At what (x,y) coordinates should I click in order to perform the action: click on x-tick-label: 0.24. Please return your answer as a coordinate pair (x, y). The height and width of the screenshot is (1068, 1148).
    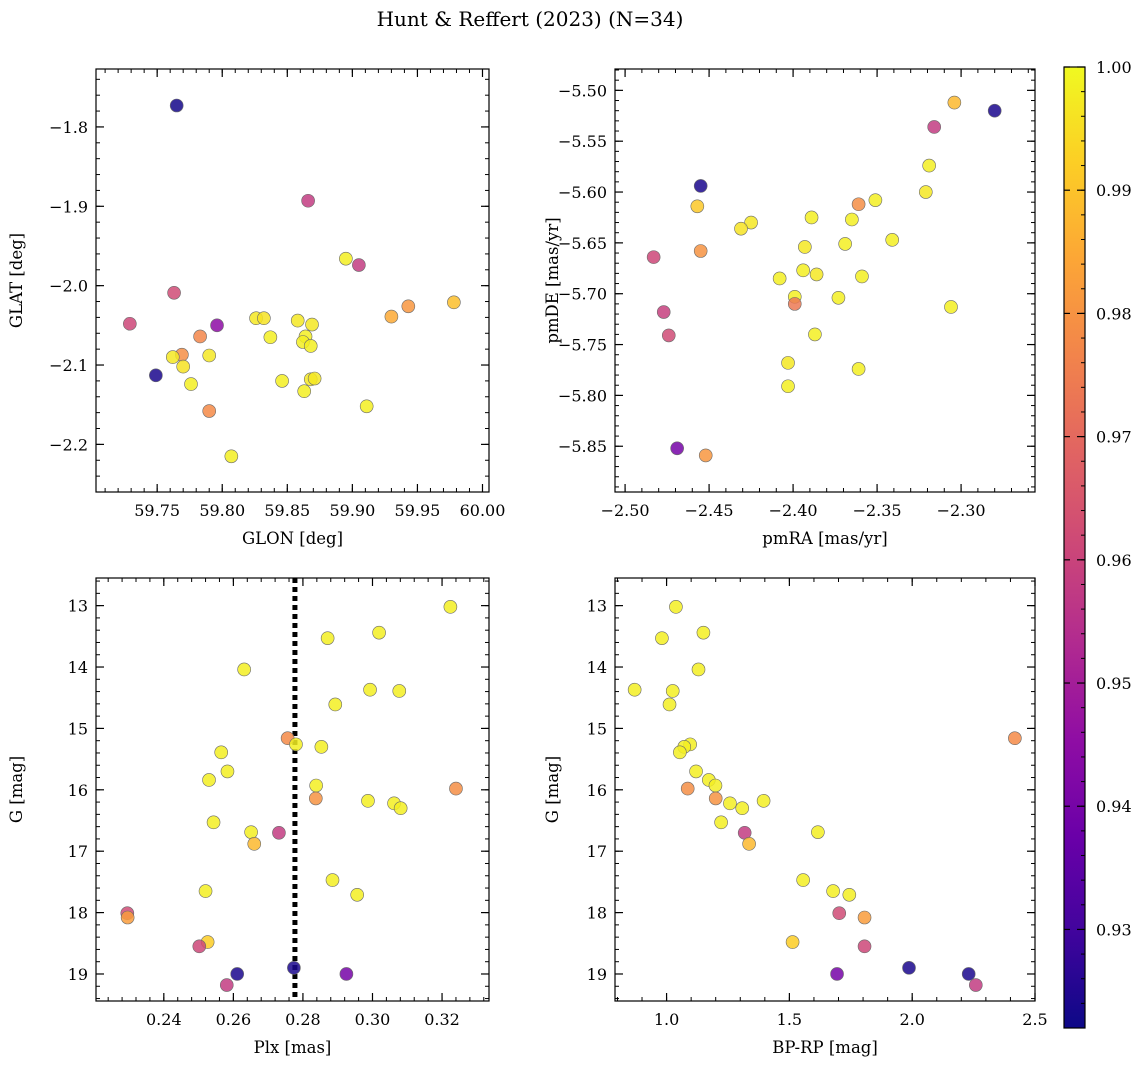
    Looking at the image, I should click on (164, 1019).